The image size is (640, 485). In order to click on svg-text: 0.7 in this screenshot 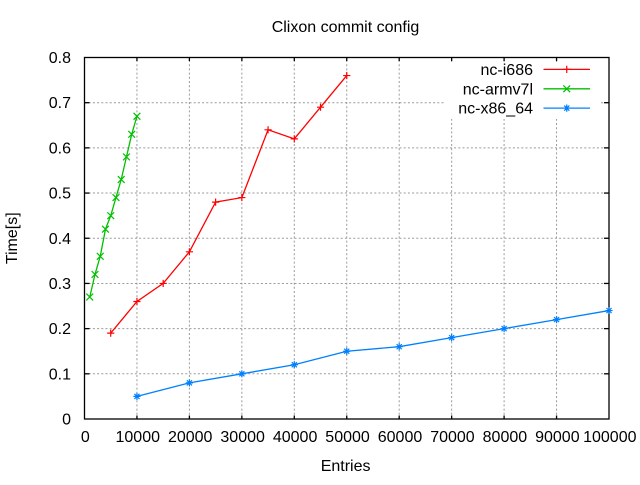, I will do `click(60, 103)`.